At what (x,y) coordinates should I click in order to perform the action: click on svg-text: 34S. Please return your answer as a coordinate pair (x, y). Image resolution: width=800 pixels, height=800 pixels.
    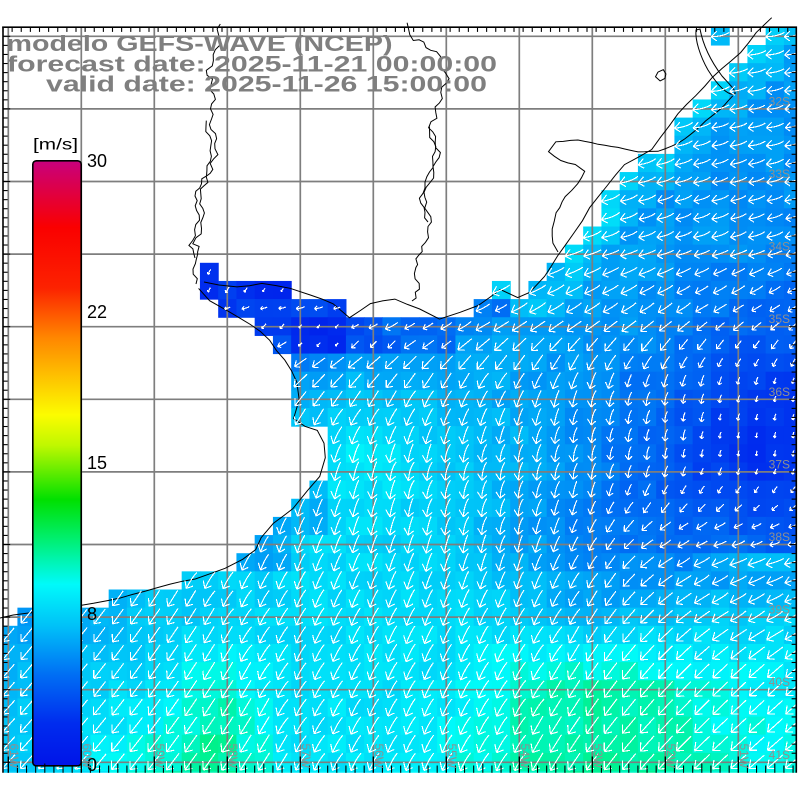
    Looking at the image, I should click on (779, 247).